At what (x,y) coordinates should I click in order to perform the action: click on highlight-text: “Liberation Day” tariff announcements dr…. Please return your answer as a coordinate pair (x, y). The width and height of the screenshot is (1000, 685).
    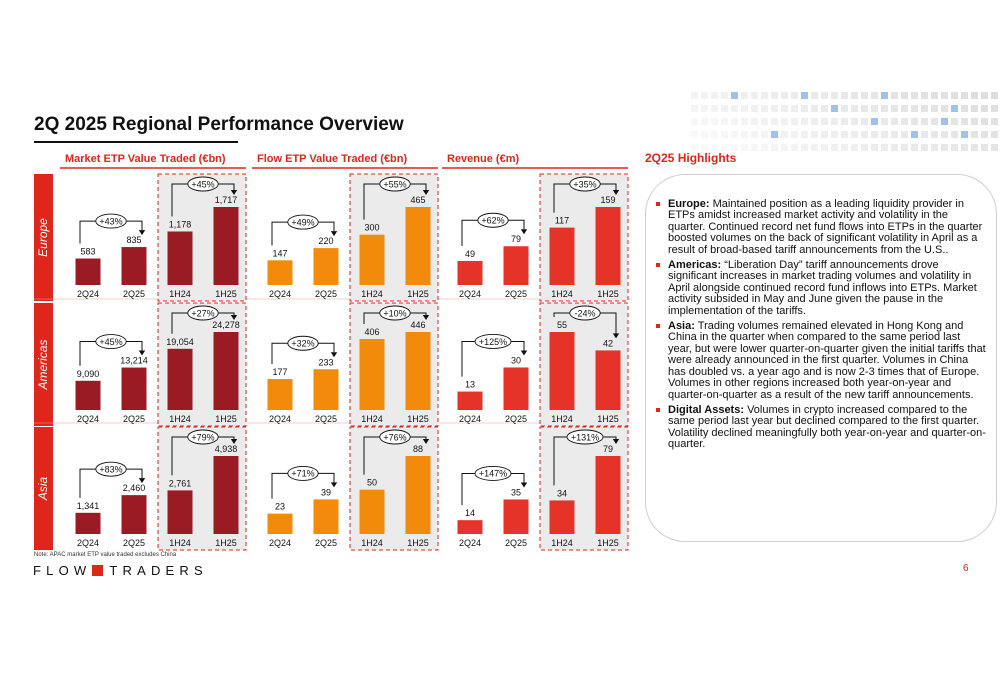
    Looking at the image, I should click on (822, 288).